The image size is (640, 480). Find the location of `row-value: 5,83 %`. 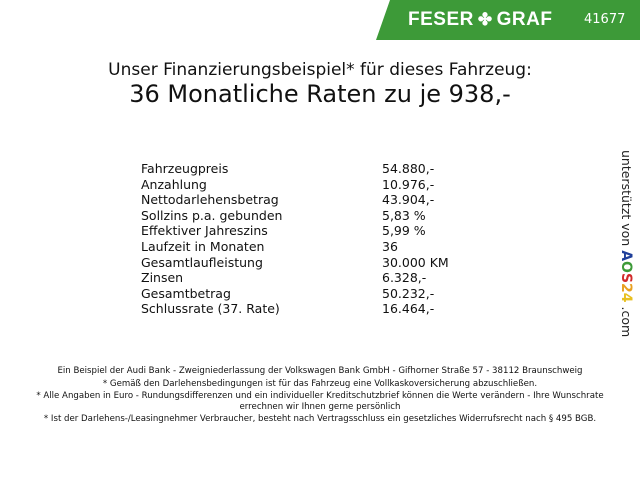

row-value: 5,83 % is located at coordinates (404, 215).